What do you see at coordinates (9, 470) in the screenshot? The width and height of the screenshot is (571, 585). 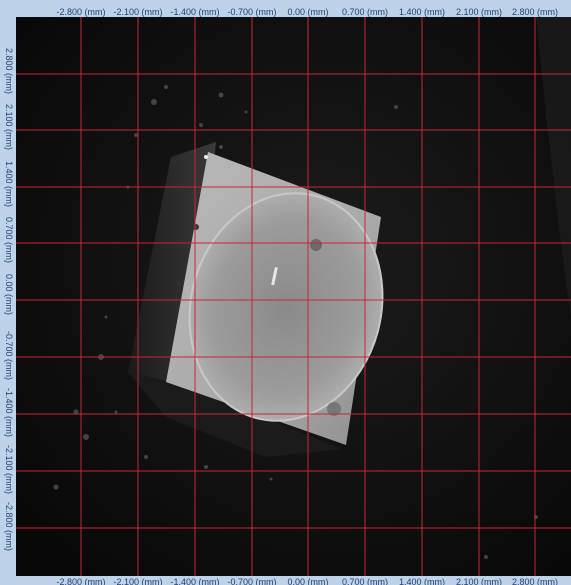 I see `y-axis-tick-label: -2.100 (mm)` at bounding box center [9, 470].